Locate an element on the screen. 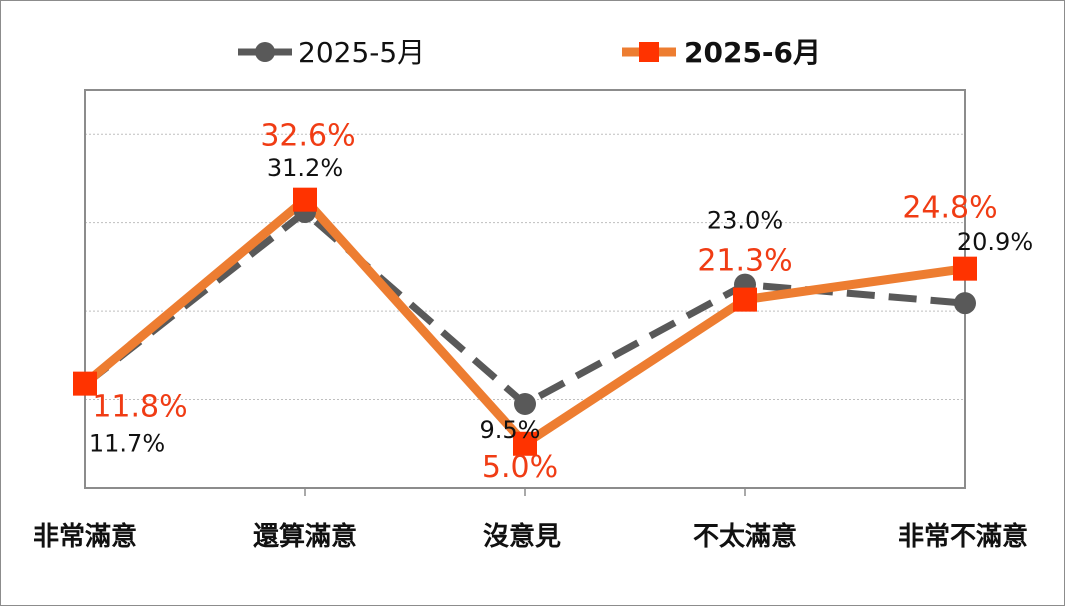  category-label: 沒意見 is located at coordinates (522, 536).